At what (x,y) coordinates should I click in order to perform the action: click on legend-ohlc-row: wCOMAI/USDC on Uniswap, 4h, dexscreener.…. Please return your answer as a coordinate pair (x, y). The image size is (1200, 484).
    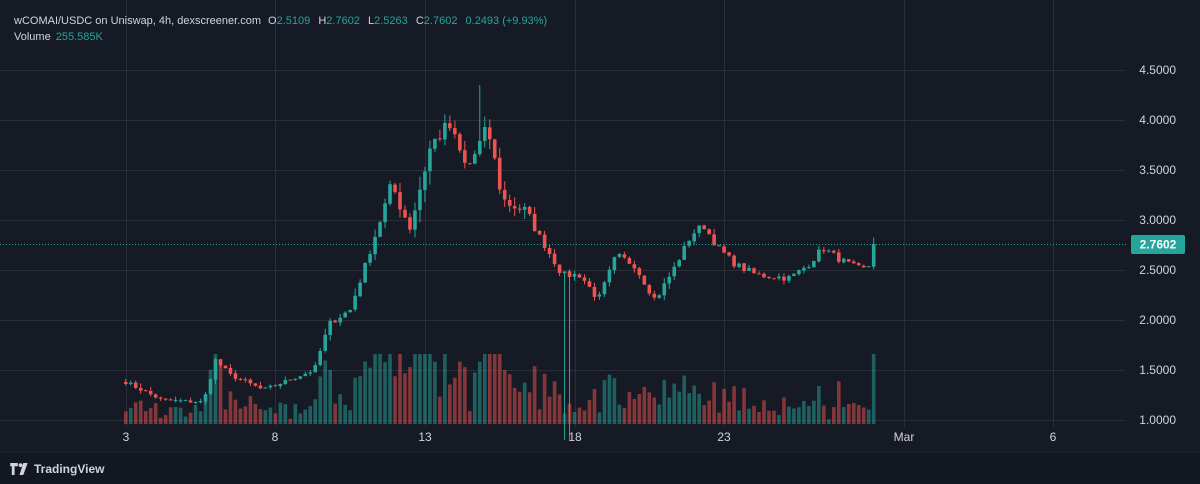
    Looking at the image, I should click on (280, 21).